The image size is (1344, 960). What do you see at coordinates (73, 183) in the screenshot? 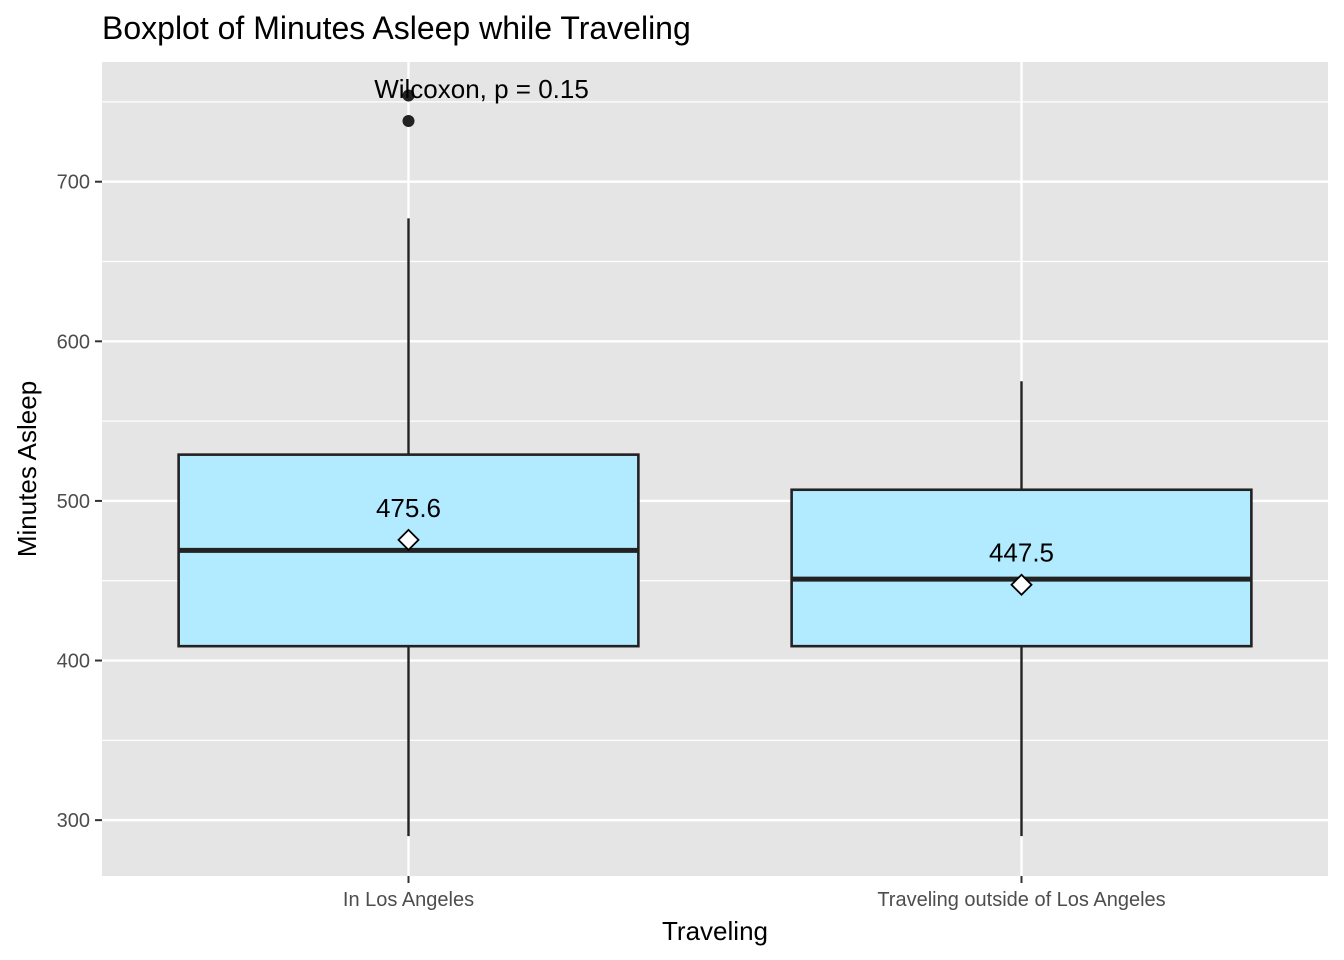
I see `y-tick-label: 700` at bounding box center [73, 183].